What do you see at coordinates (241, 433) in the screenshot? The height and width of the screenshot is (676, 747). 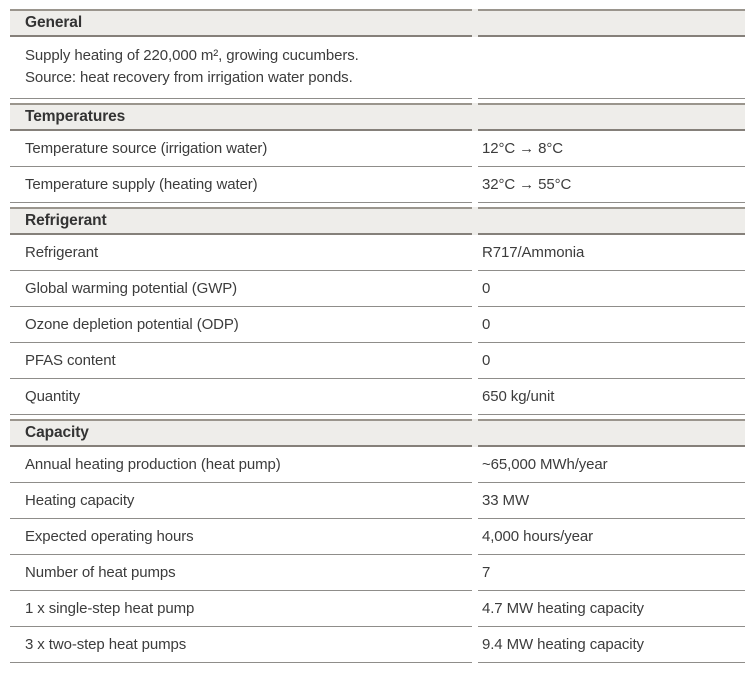 I see `section-title: Capacity` at bounding box center [241, 433].